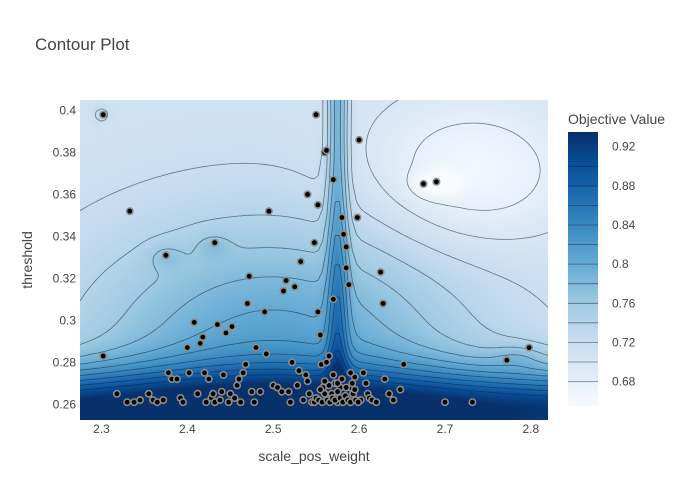  What do you see at coordinates (624, 147) in the screenshot?
I see `colorbar-tick-label: 0.92` at bounding box center [624, 147].